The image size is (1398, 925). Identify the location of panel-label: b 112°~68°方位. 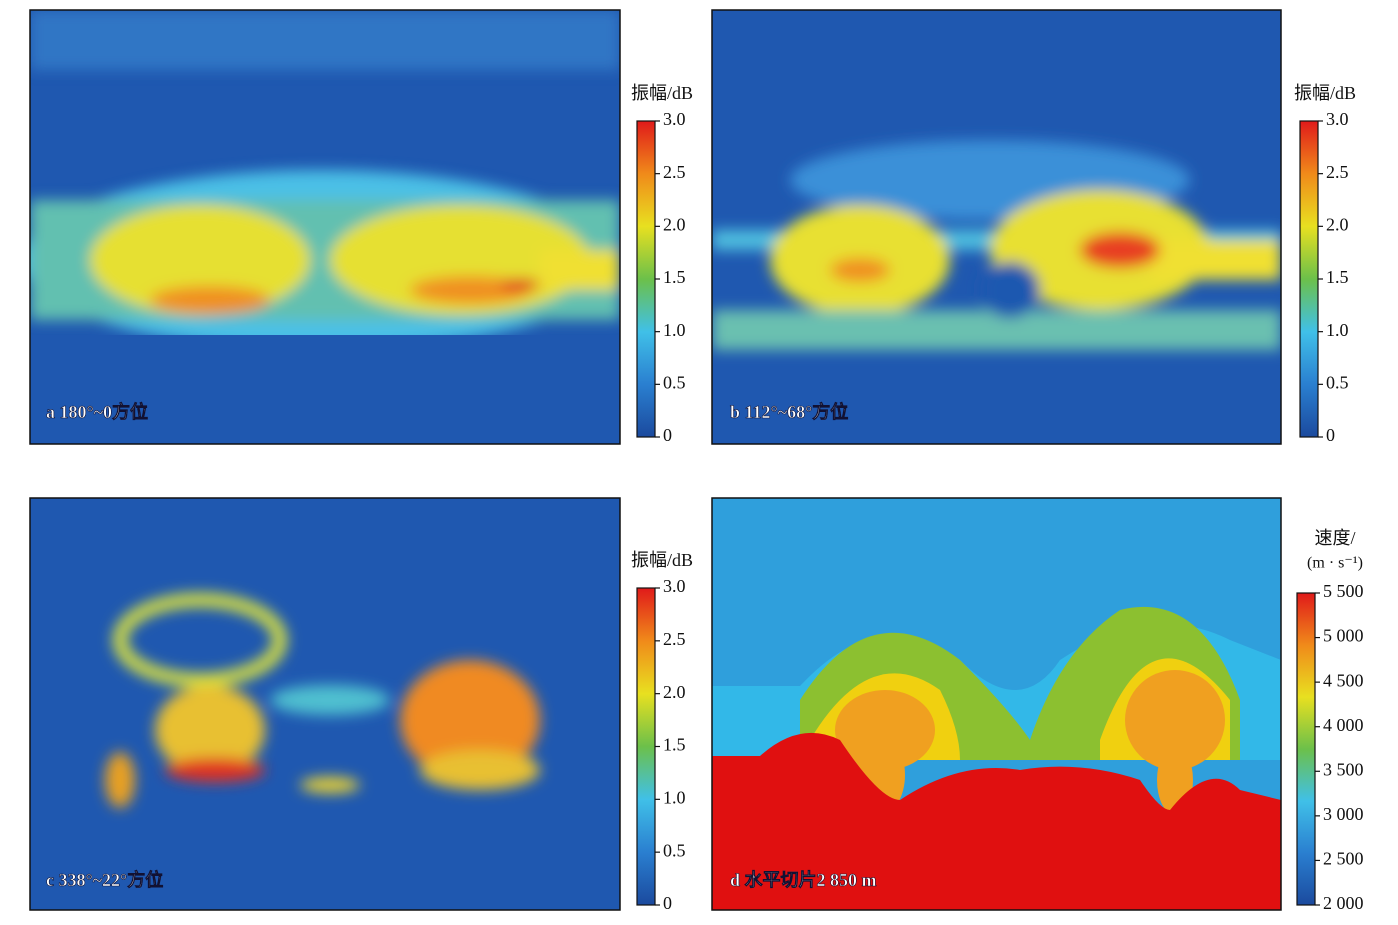
(789, 411).